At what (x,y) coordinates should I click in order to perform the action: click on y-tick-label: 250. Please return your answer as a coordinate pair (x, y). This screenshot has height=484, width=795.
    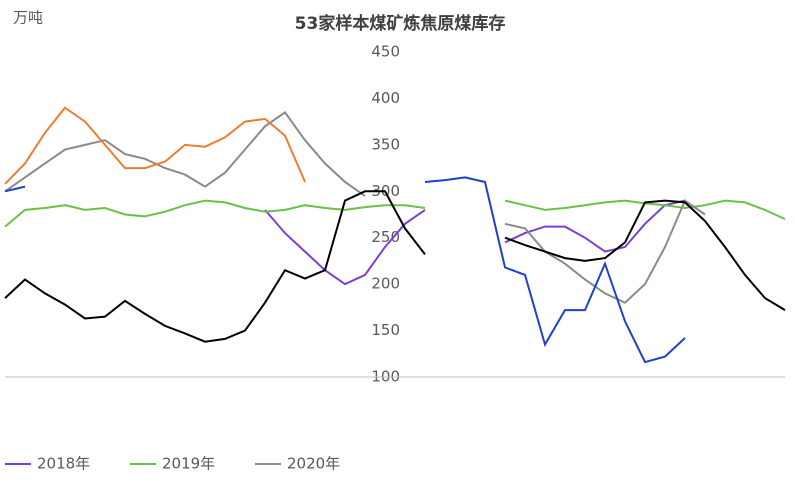
    Looking at the image, I should click on (385, 237).